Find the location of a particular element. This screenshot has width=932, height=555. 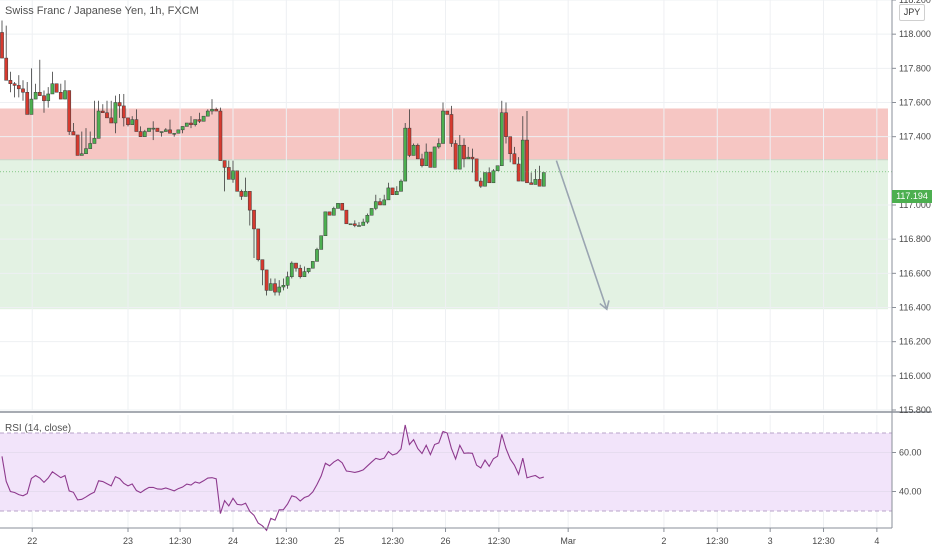

price-tick-label: 118.000 is located at coordinates (915, 34).